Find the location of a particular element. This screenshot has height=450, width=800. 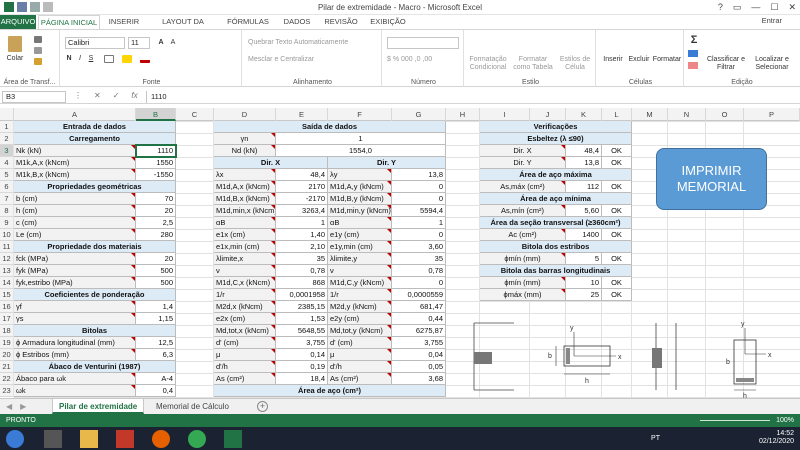

redo-icon is located at coordinates (48, 7).